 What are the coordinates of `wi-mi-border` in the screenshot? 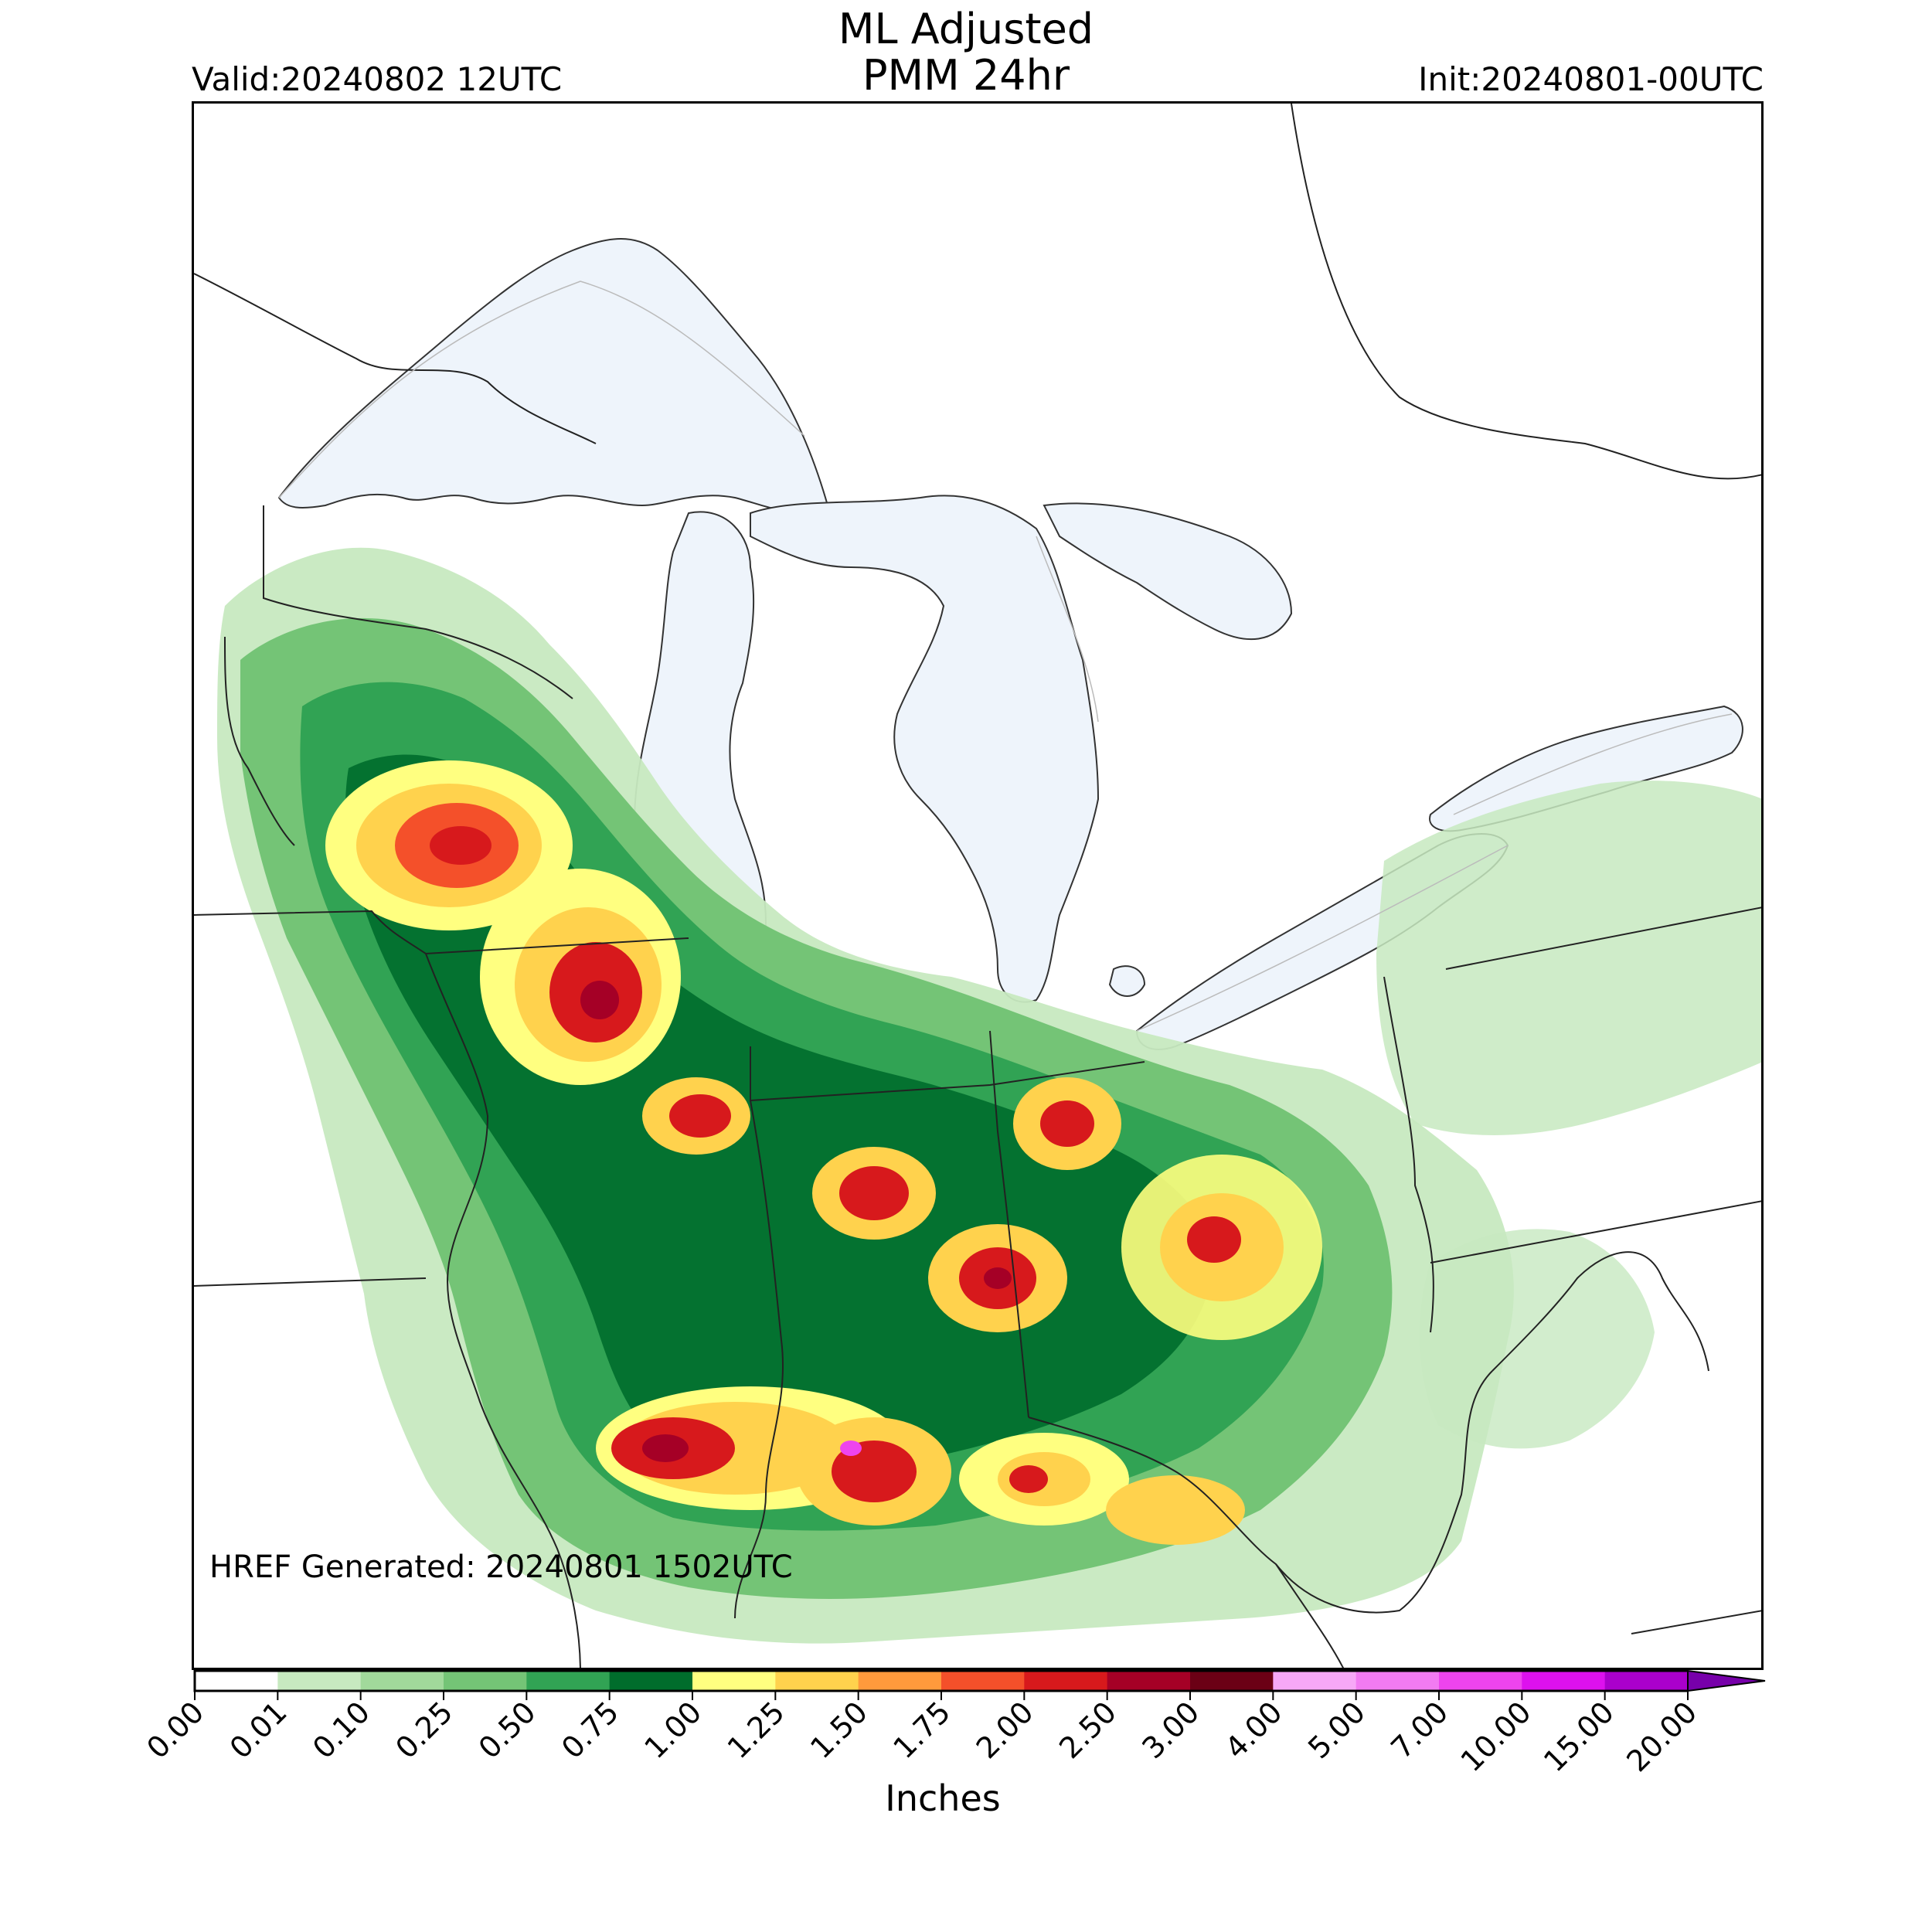 It's located at (418, 602).